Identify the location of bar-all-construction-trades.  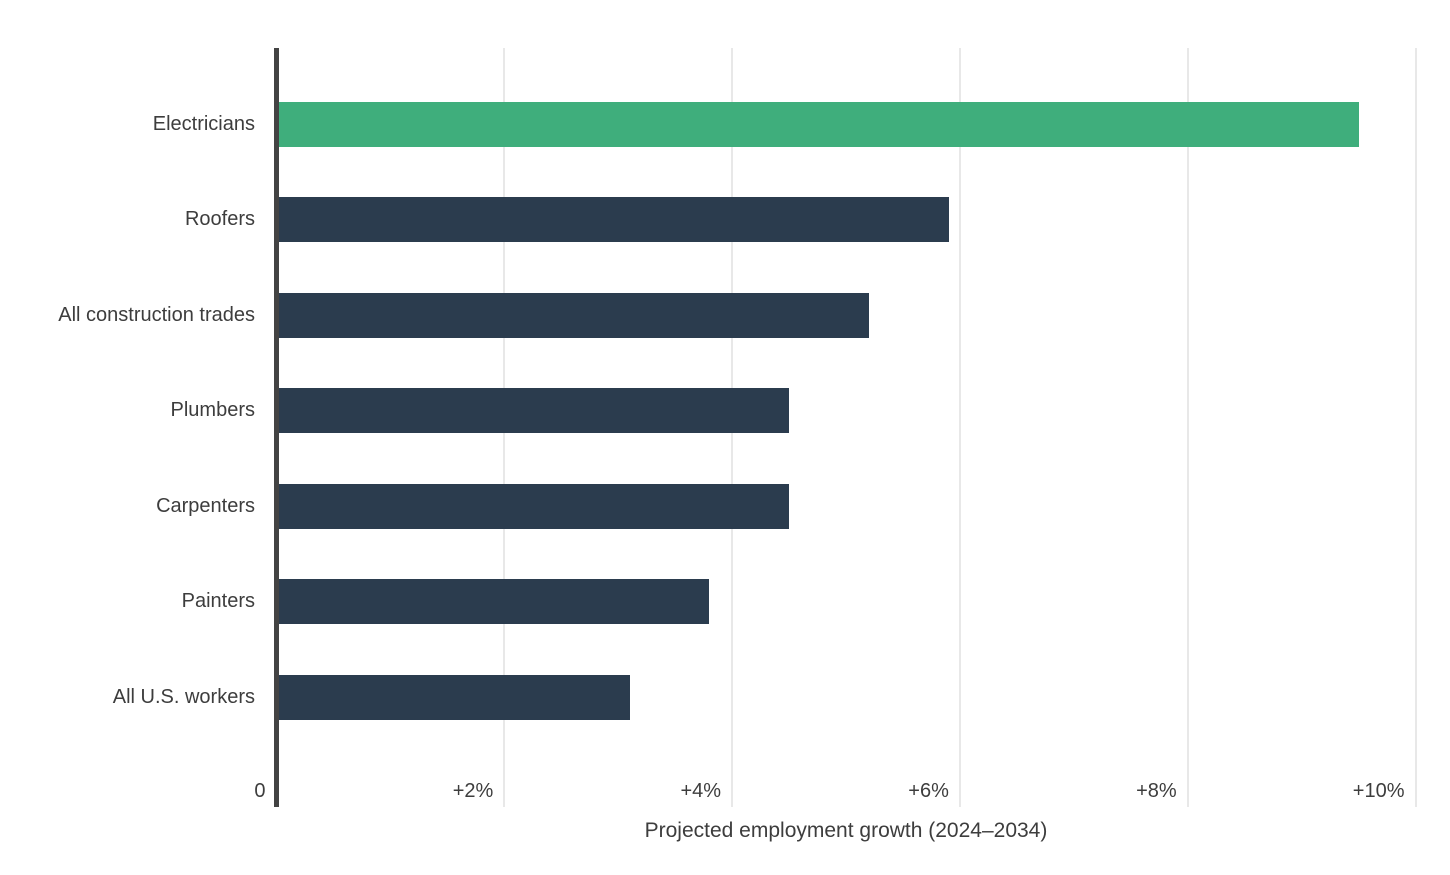
(574, 315).